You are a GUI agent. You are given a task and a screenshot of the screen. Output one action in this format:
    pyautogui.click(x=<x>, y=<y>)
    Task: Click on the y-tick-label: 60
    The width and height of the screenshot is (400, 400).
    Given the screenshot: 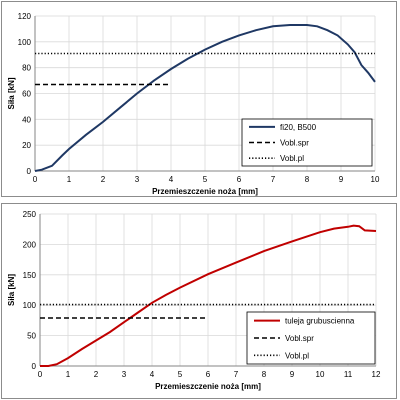 What is the action you would take?
    pyautogui.click(x=26, y=94)
    